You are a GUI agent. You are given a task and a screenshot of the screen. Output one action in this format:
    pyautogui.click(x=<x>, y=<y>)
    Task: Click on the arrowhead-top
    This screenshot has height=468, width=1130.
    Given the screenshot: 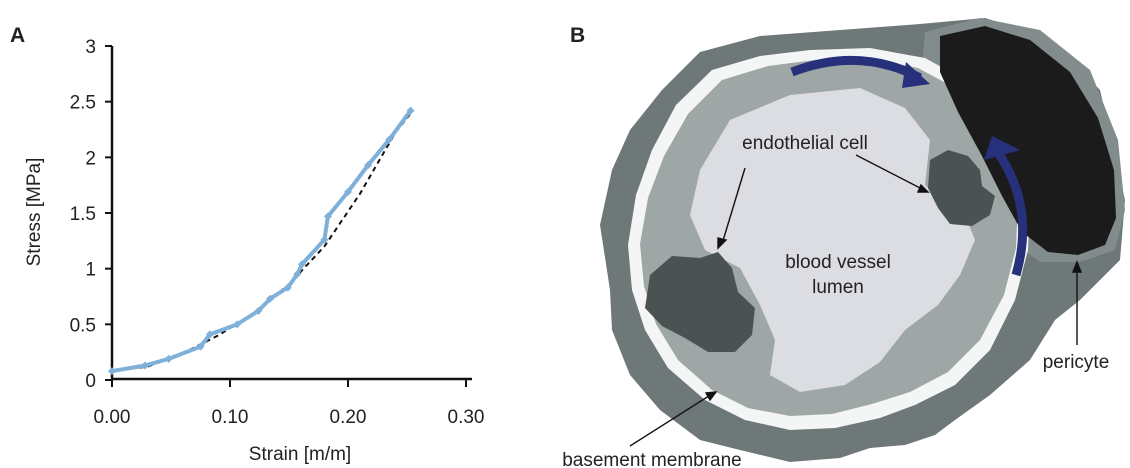 What is the action you would take?
    pyautogui.click(x=916, y=75)
    